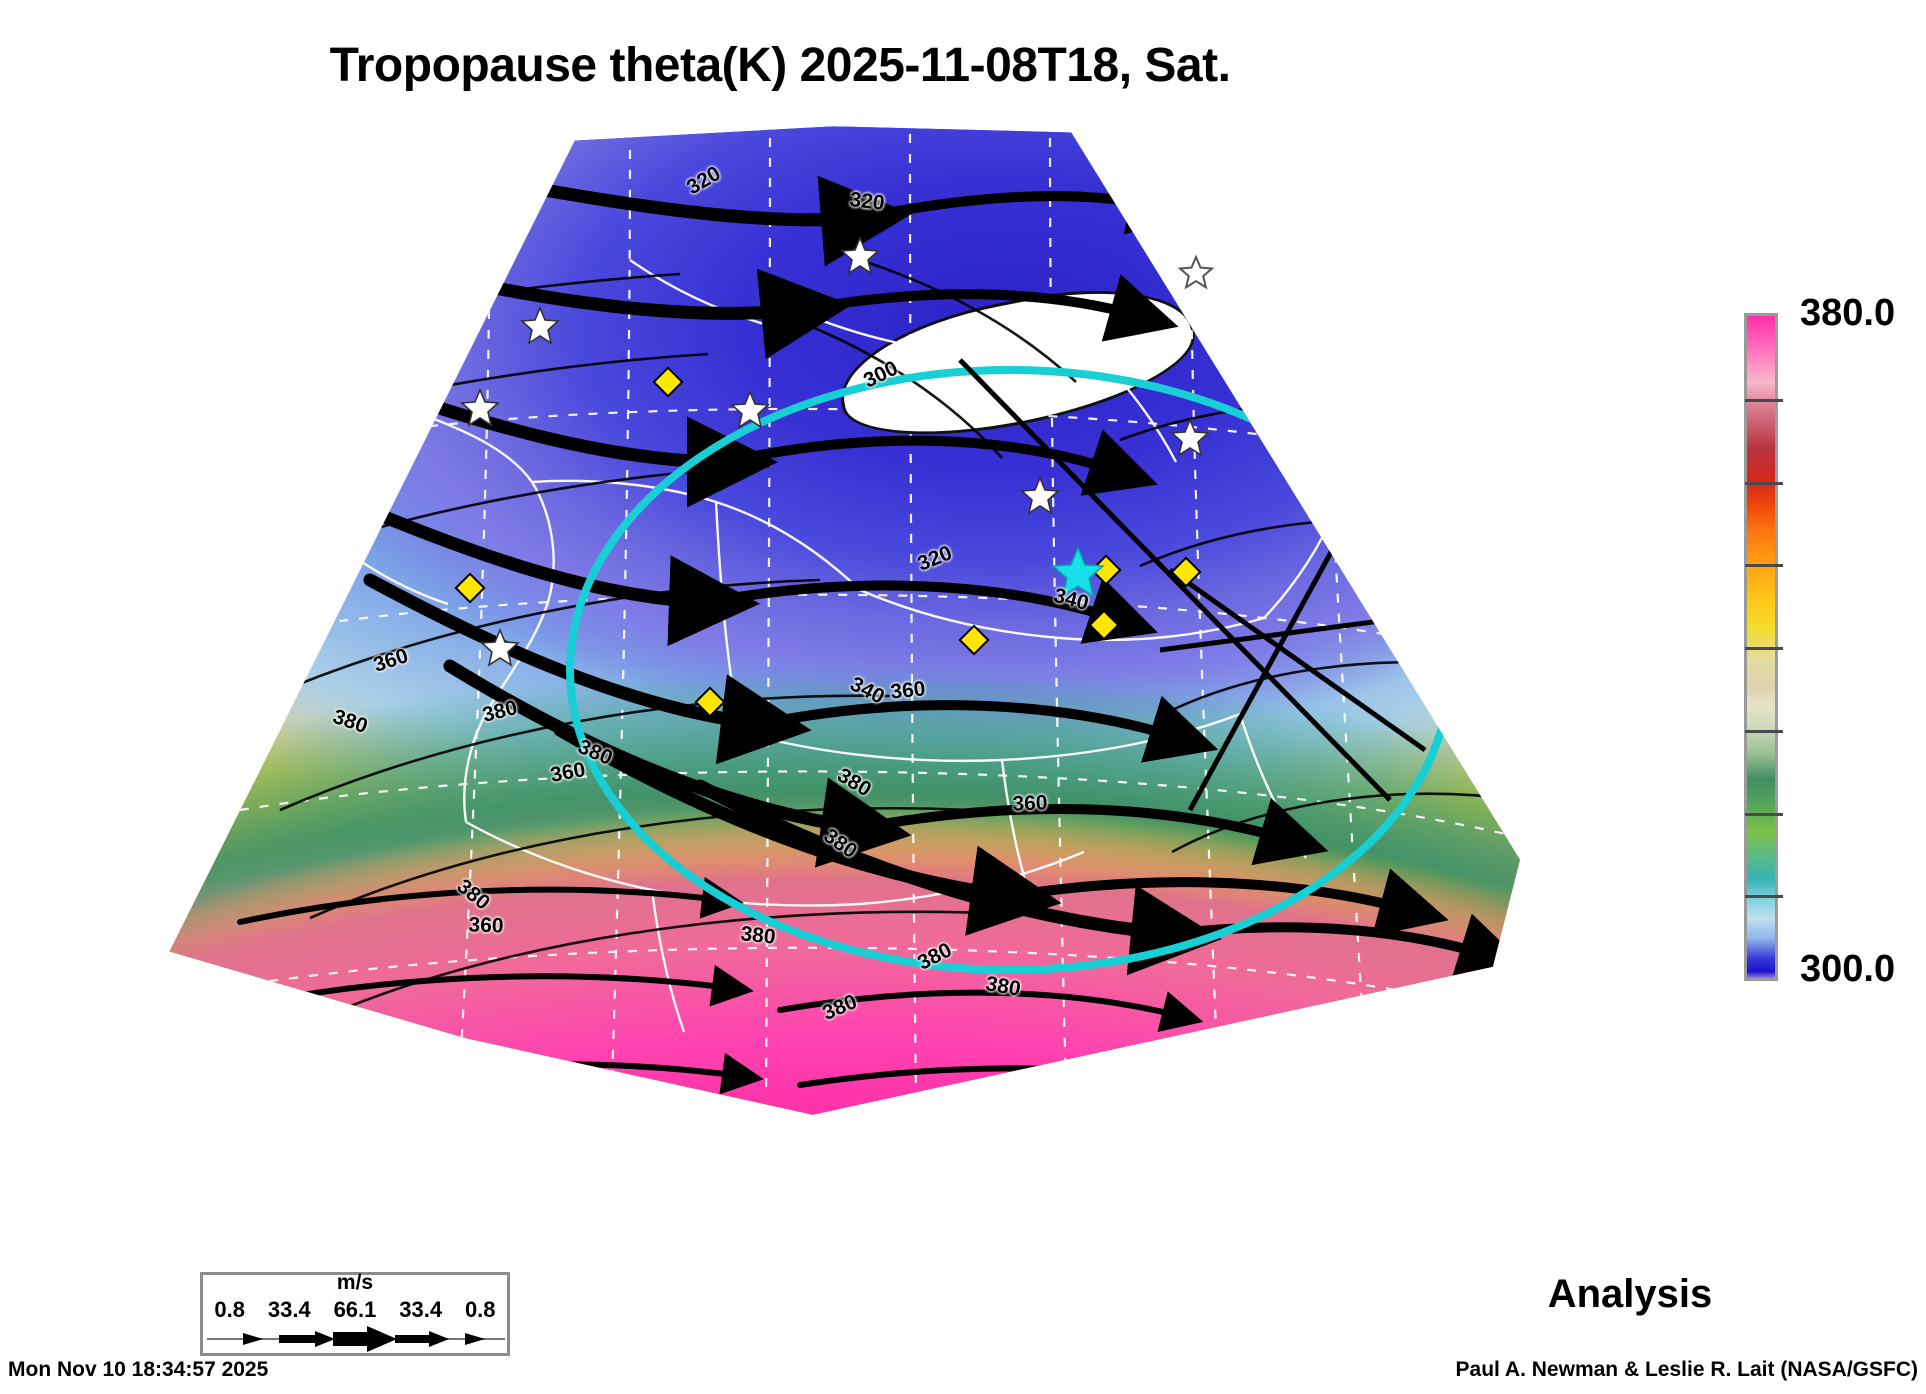 The image size is (1926, 1394). I want to click on colorbar-min-label: 300.0, so click(1848, 969).